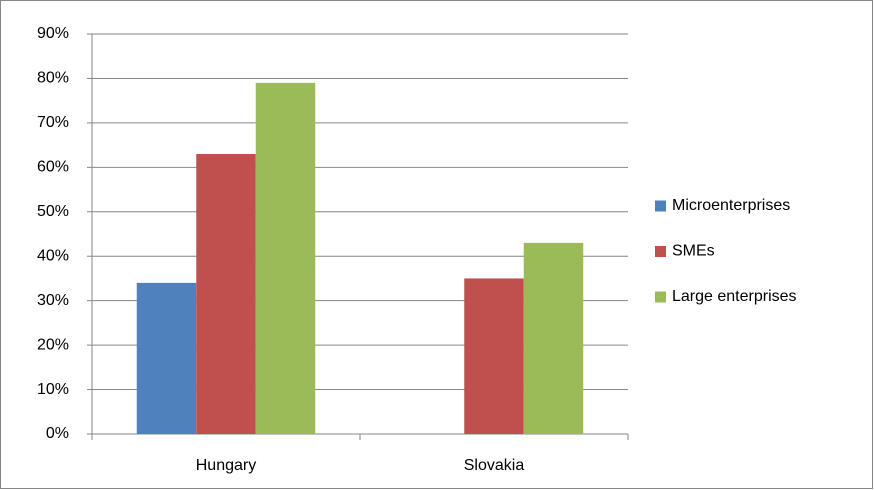 This screenshot has height=490, width=874. What do you see at coordinates (53, 78) in the screenshot?
I see `y-tick-label: 80%` at bounding box center [53, 78].